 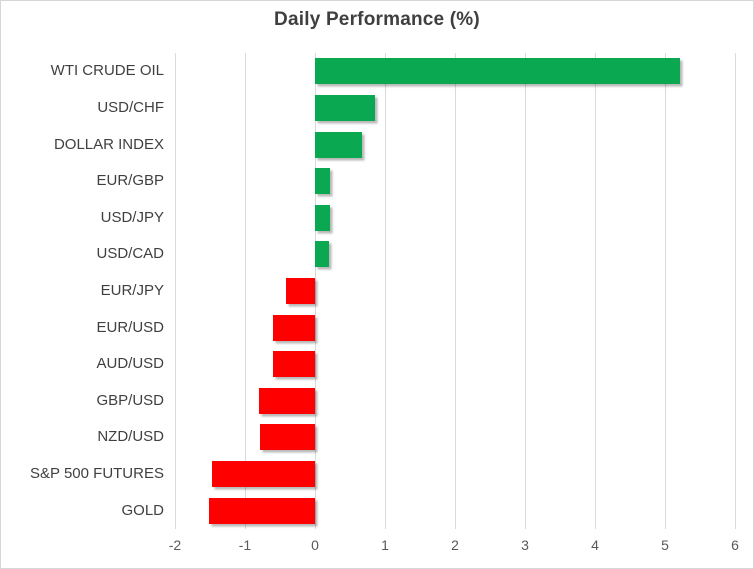 What do you see at coordinates (130, 254) in the screenshot?
I see `category-label-usd-cad: USD/CAD` at bounding box center [130, 254].